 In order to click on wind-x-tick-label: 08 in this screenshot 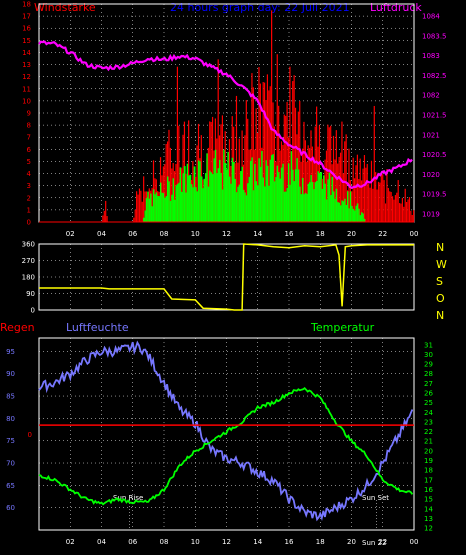, I will do `click(164, 234)`.